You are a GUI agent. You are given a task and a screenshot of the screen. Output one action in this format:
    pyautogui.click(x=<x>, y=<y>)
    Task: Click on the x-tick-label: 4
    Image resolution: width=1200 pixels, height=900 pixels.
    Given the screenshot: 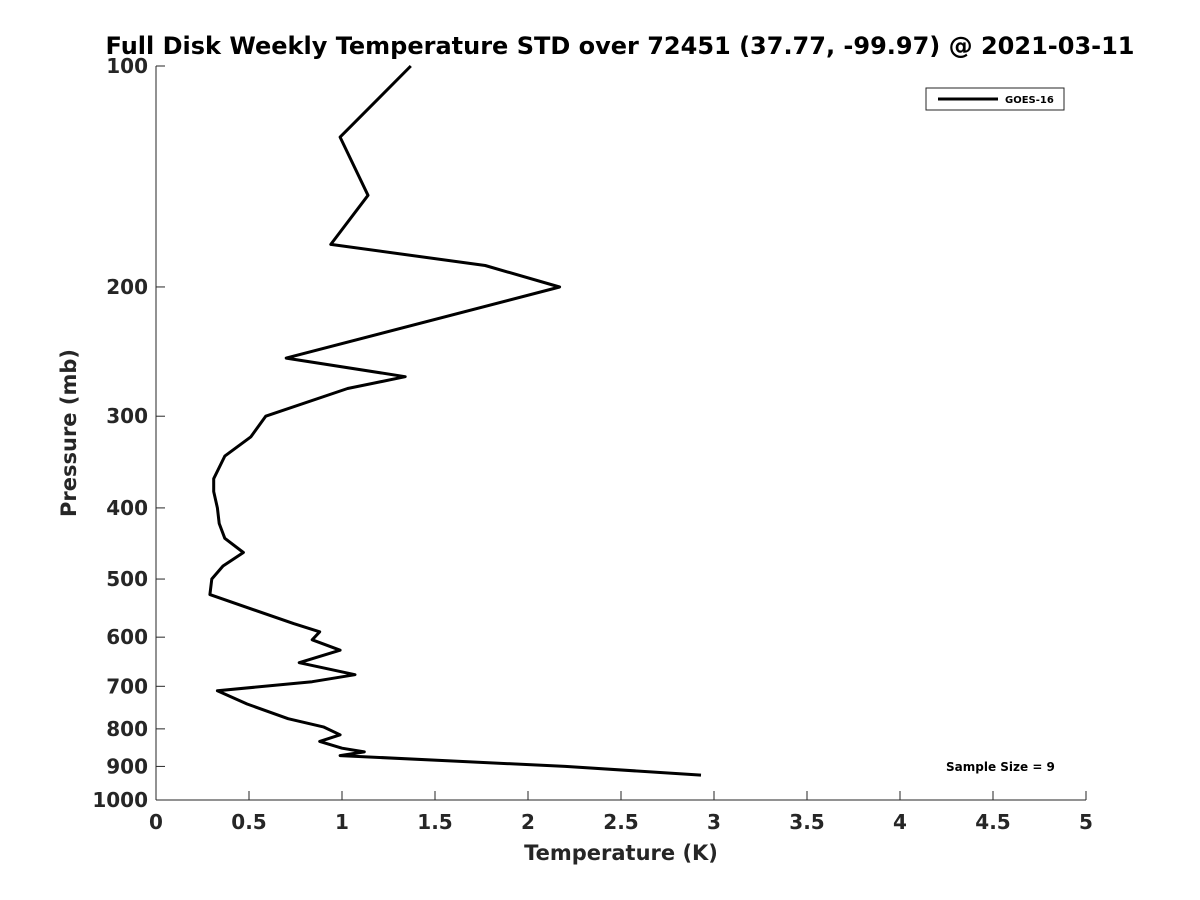 What is the action you would take?
    pyautogui.click(x=900, y=822)
    